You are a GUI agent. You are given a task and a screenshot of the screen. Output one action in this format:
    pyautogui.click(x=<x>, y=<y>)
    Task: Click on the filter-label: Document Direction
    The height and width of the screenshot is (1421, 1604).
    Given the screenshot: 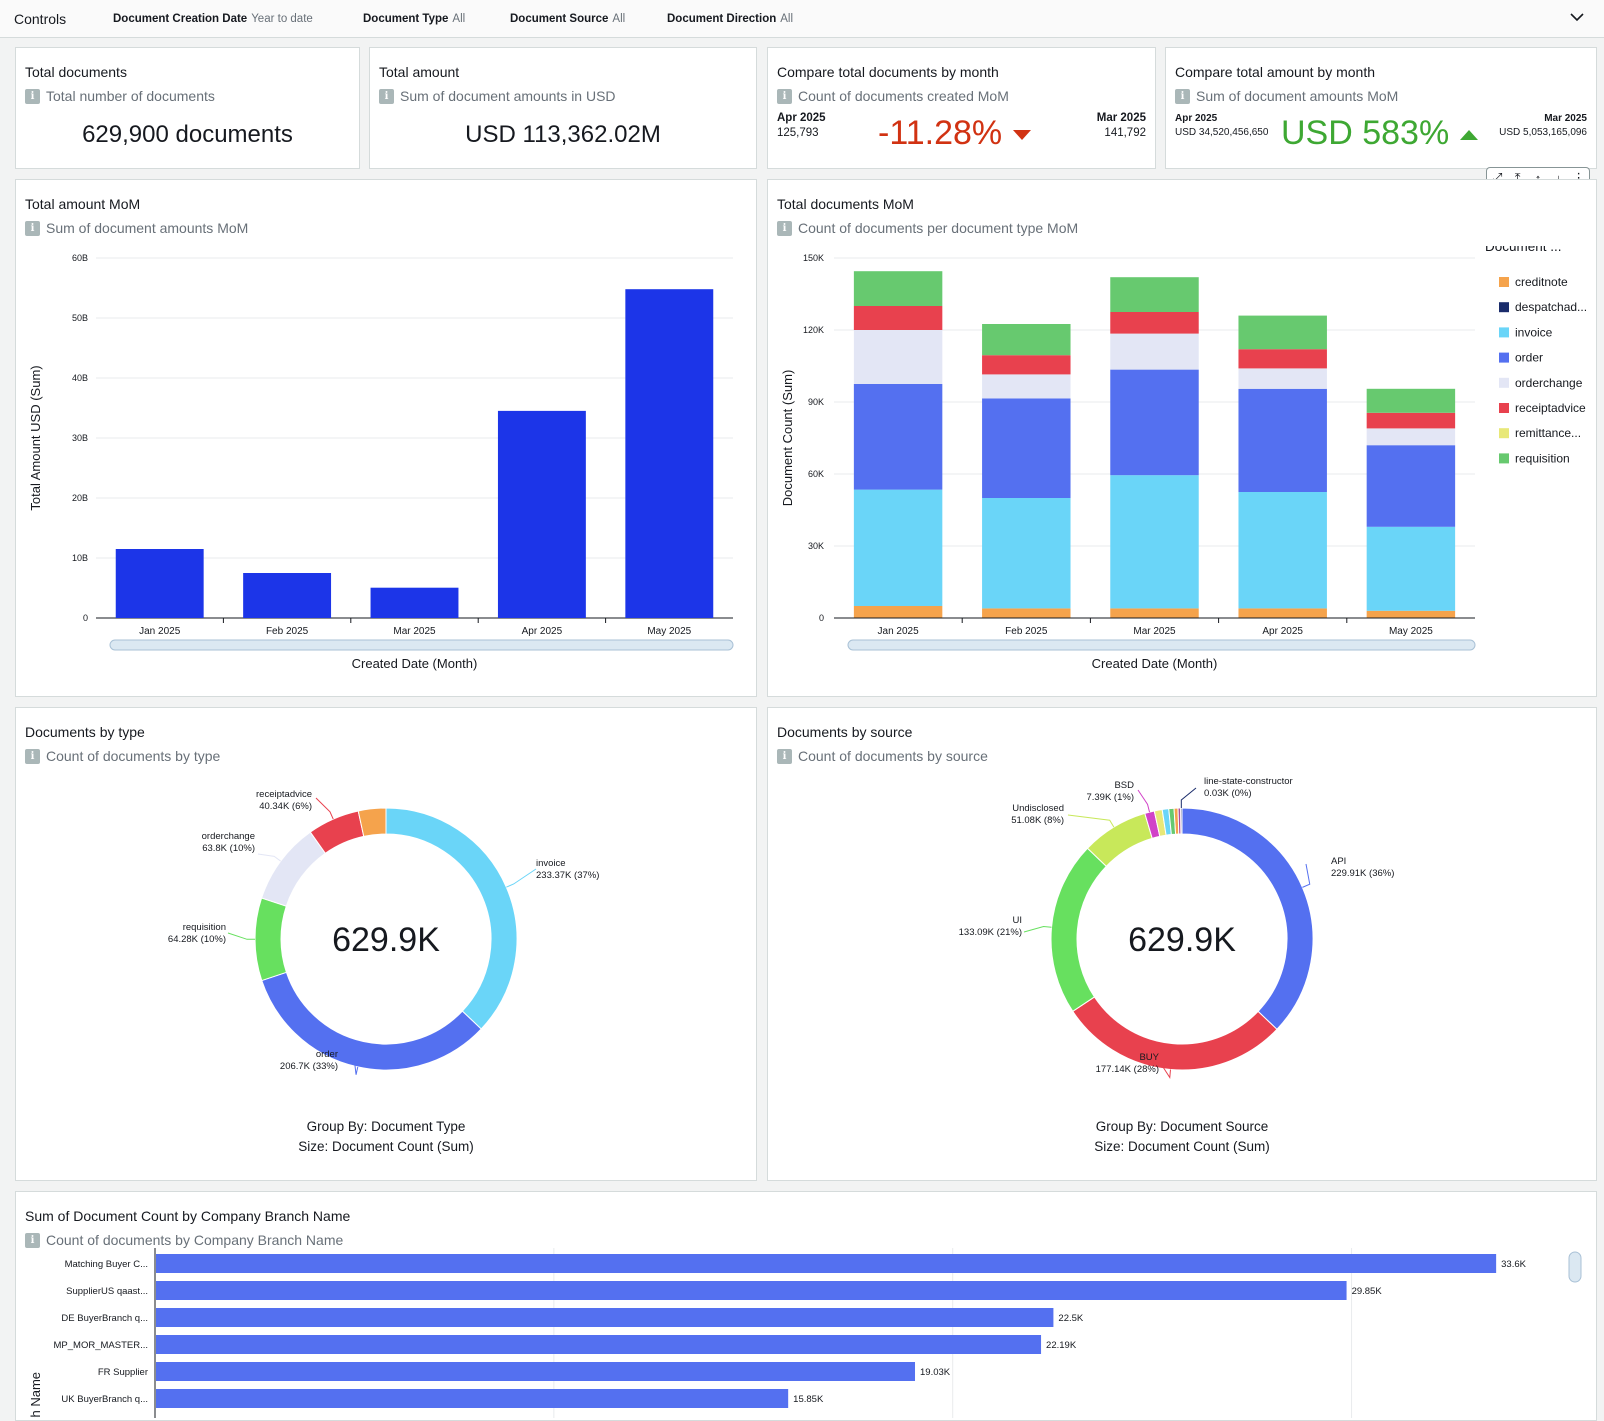 What is the action you would take?
    pyautogui.click(x=722, y=19)
    